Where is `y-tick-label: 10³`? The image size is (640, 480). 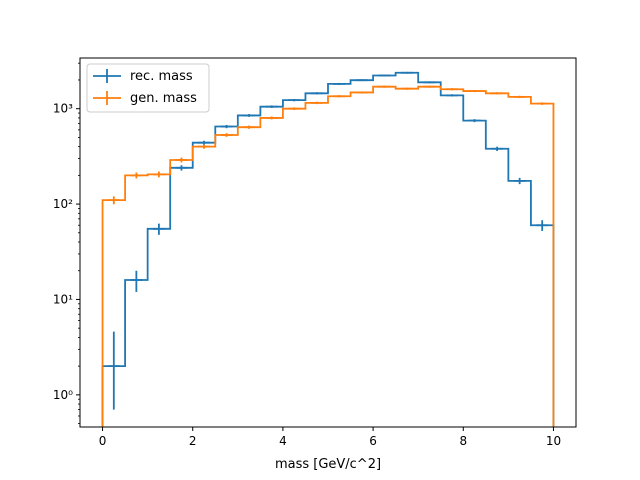
y-tick-label: 10³ is located at coordinates (63, 109).